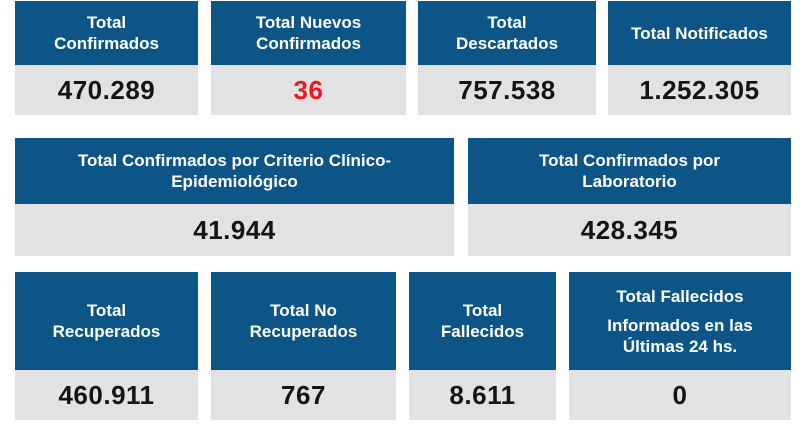 The height and width of the screenshot is (424, 800). What do you see at coordinates (680, 325) in the screenshot?
I see `card-title-line: Informados en las` at bounding box center [680, 325].